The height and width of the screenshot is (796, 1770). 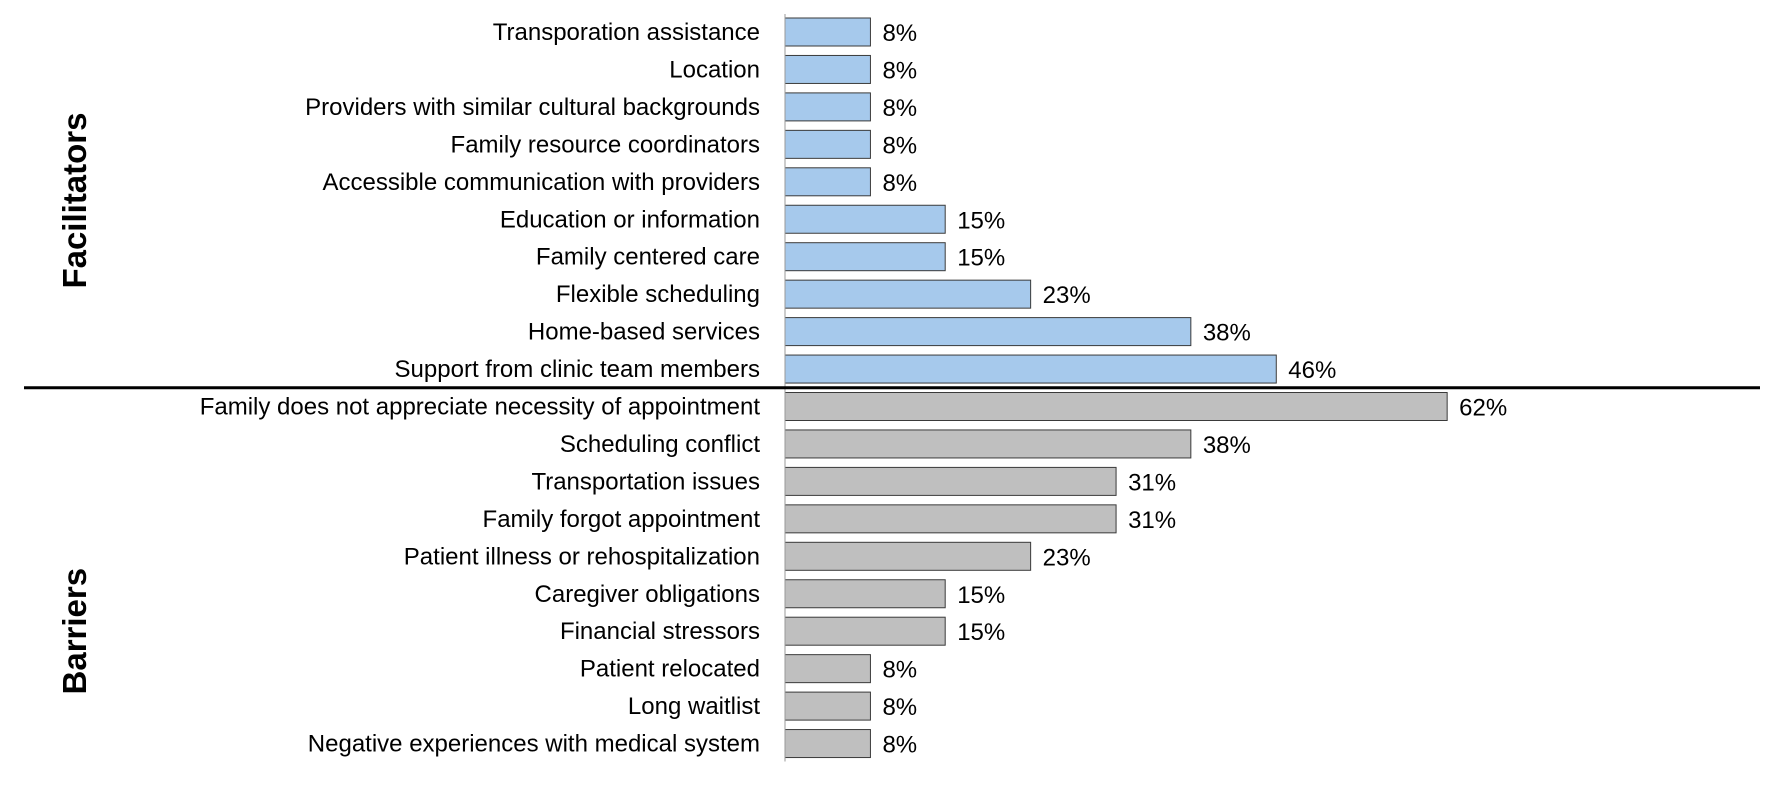 I want to click on category-label-scheduling-conflict: Scheduling conflict, so click(x=660, y=444).